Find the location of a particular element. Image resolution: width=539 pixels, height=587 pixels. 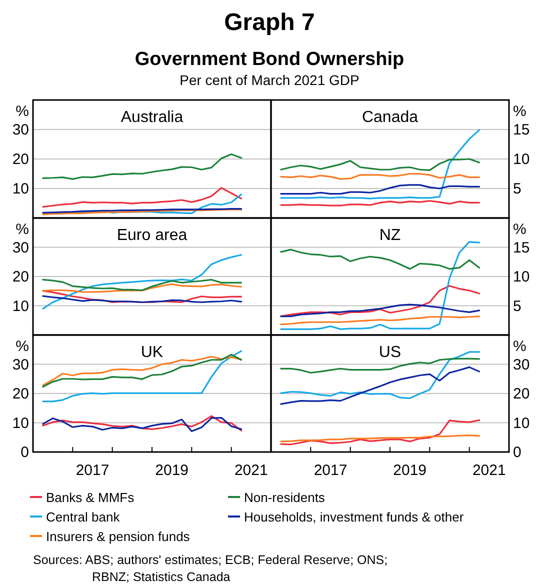

text: Euro area is located at coordinates (152, 235).